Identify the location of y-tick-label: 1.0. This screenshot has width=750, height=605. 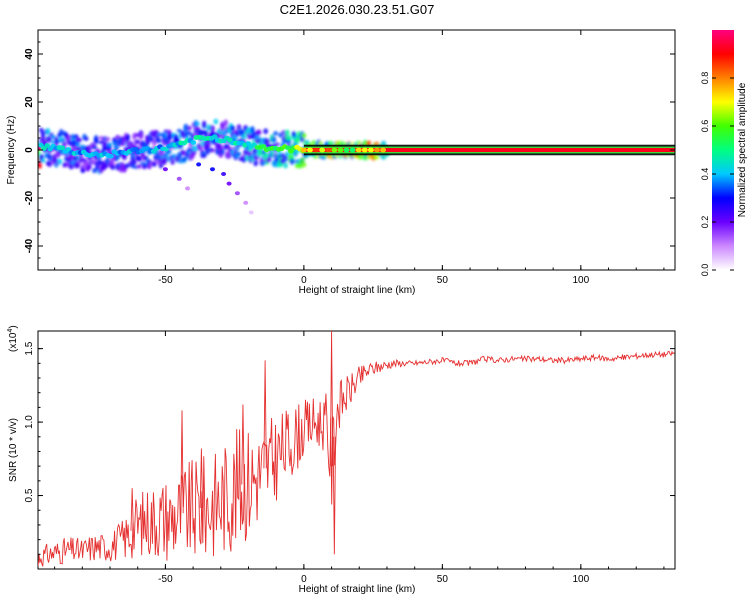
(29, 422).